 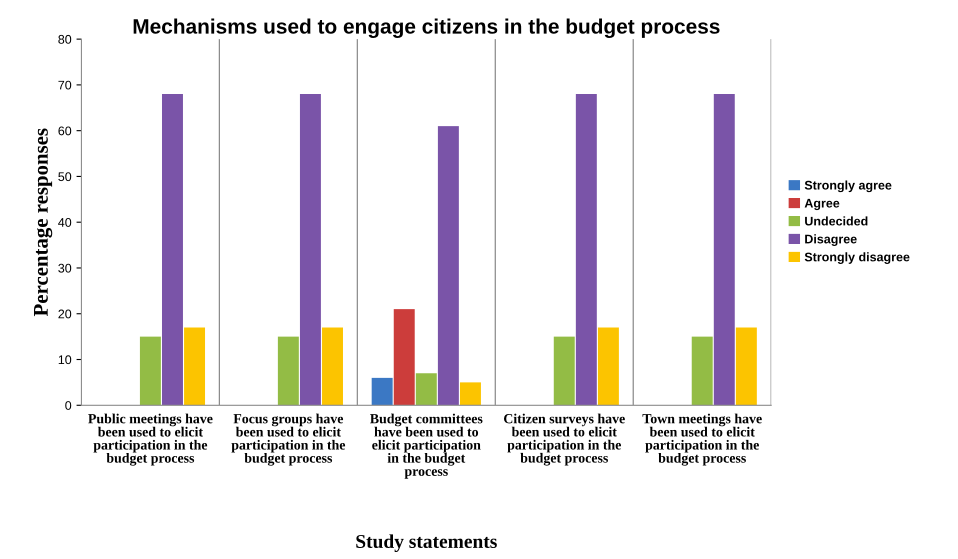 I want to click on legend-label: Strongly disagree, so click(x=857, y=258).